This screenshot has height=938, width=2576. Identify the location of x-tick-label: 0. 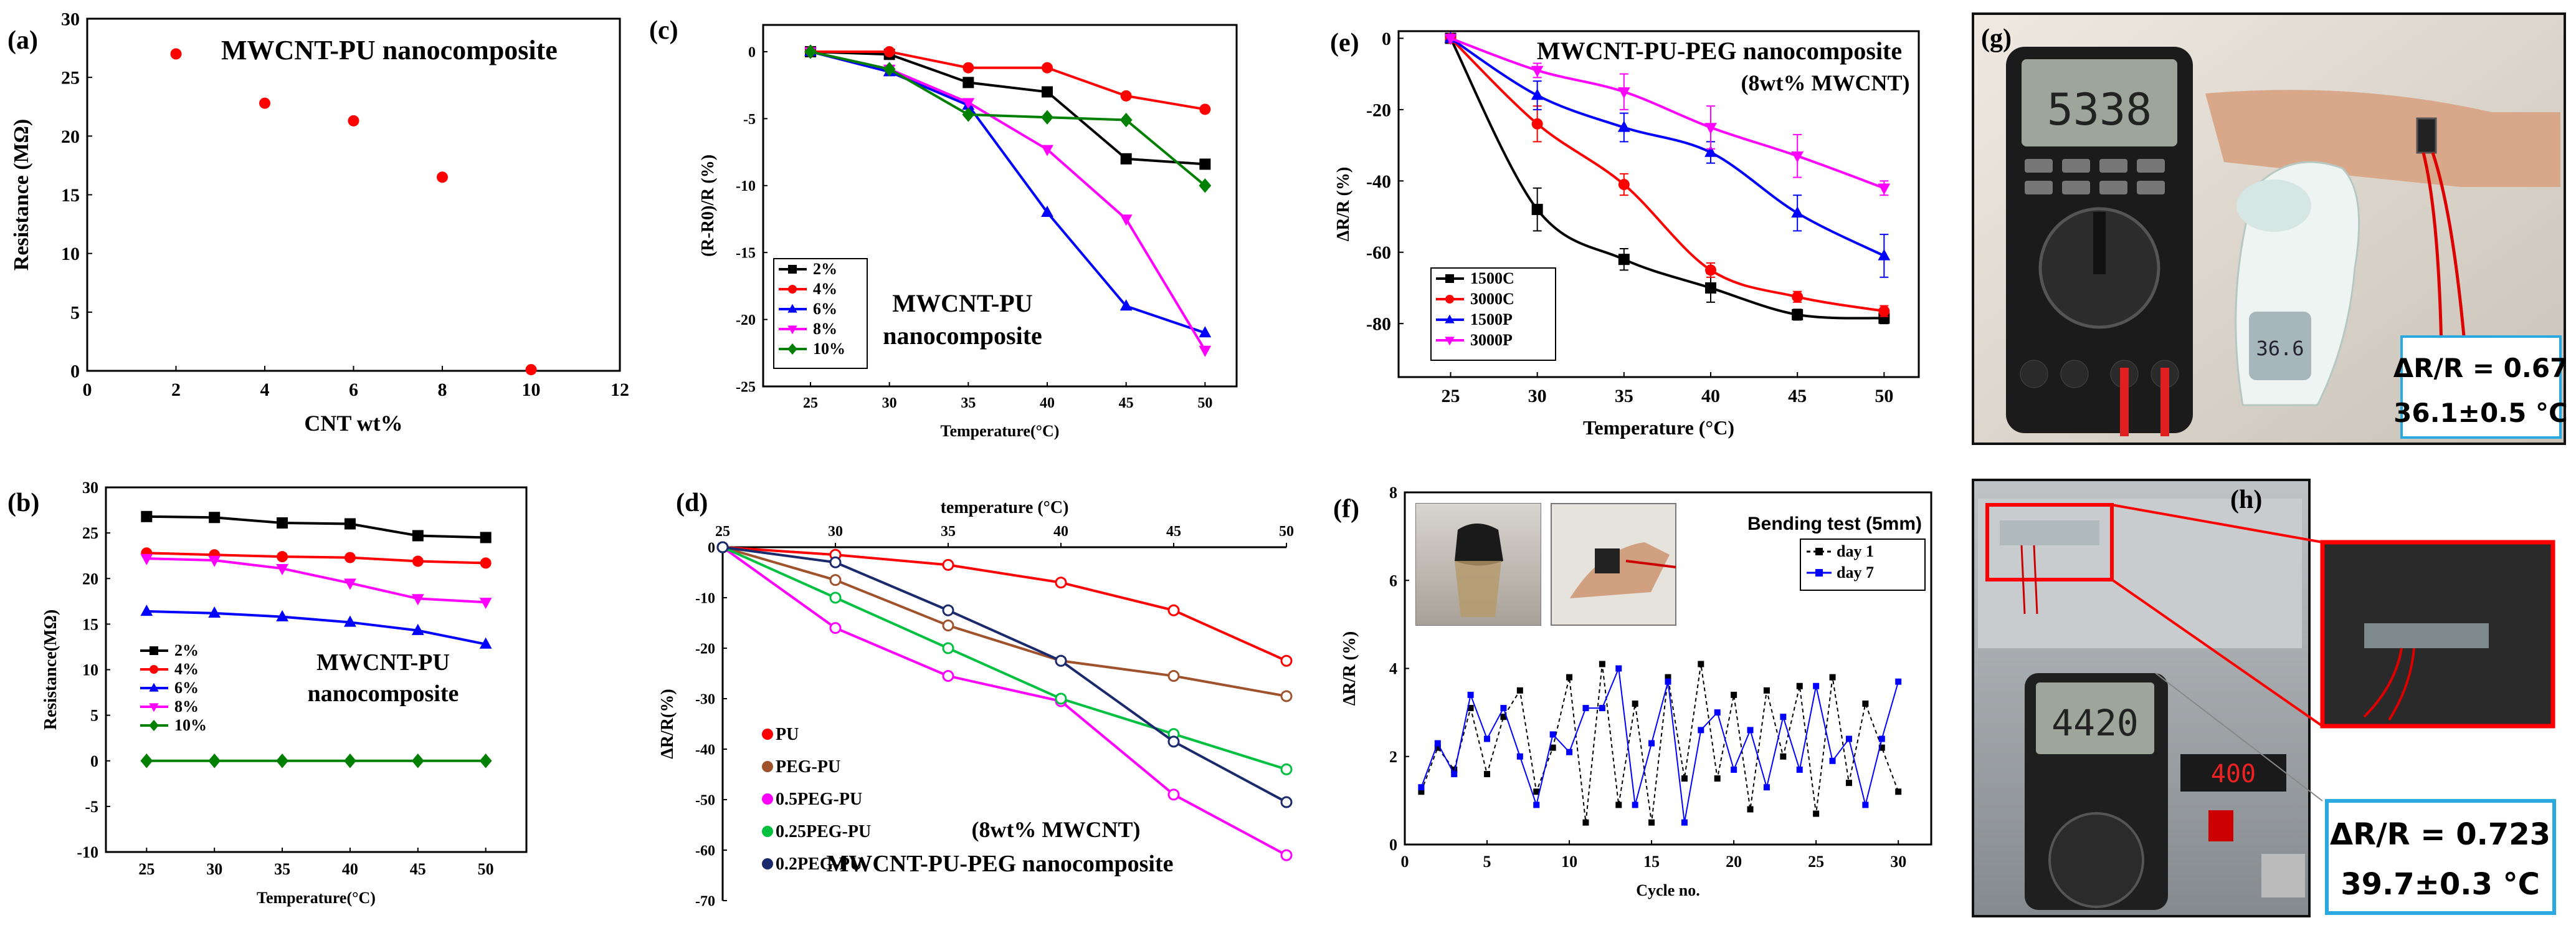
(87, 390).